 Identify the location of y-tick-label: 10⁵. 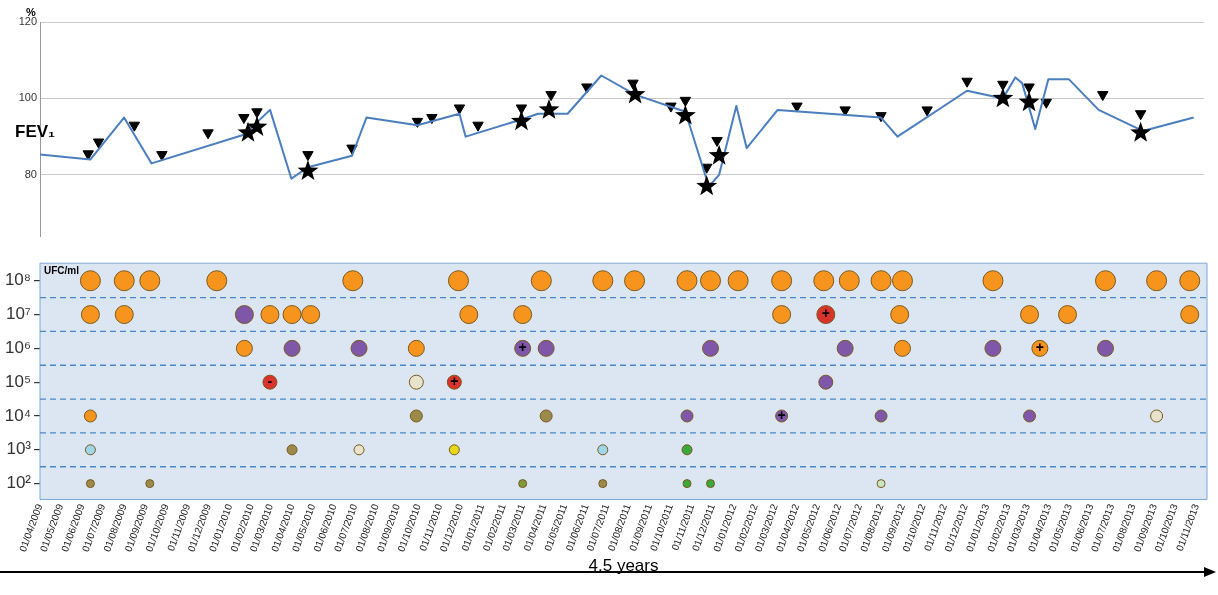
(18, 381).